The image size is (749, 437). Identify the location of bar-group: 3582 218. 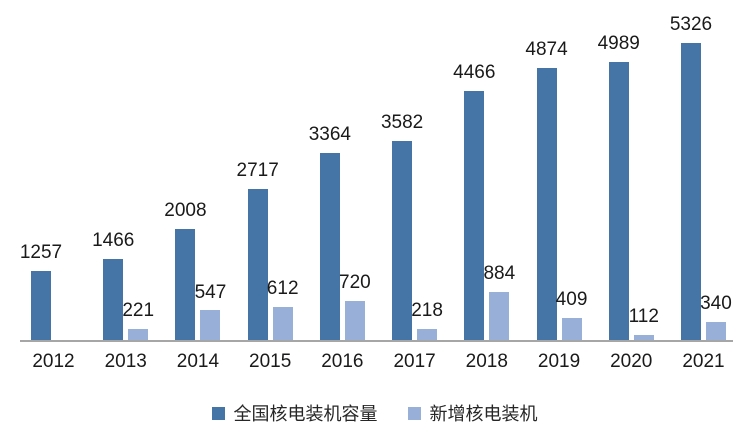
(412, 192).